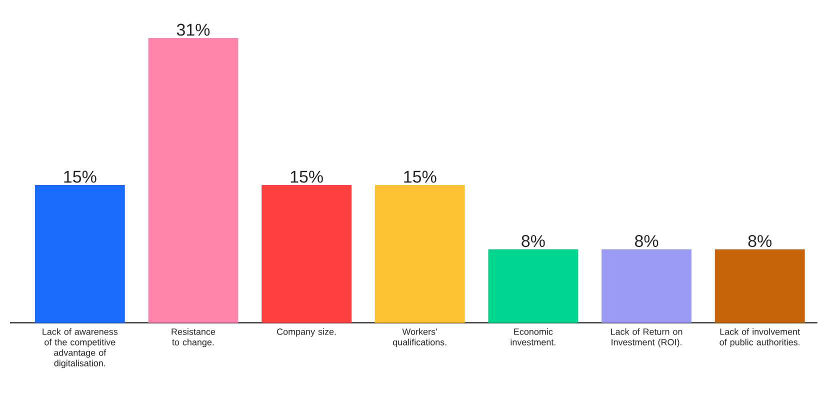 The height and width of the screenshot is (419, 818). What do you see at coordinates (533, 337) in the screenshot?
I see `x-tick-label: Economic investment.` at bounding box center [533, 337].